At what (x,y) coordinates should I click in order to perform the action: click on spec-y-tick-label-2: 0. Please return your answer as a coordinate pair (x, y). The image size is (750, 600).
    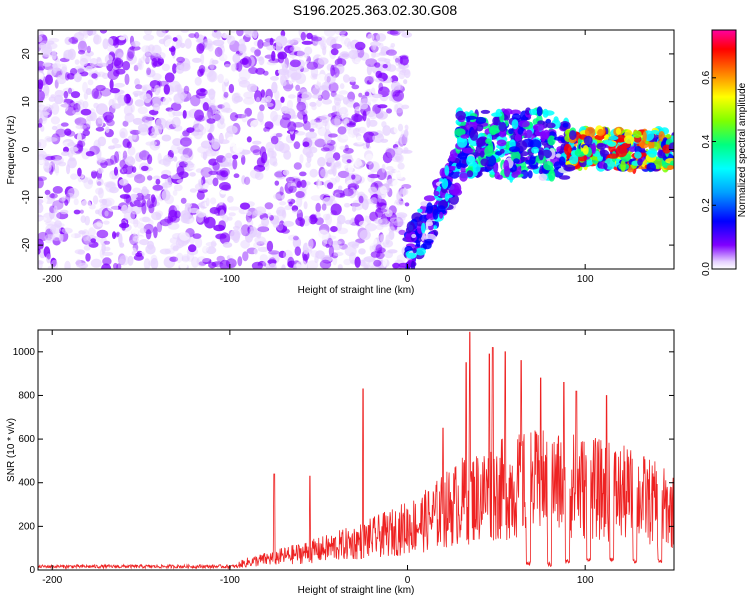
    Looking at the image, I should click on (26, 149).